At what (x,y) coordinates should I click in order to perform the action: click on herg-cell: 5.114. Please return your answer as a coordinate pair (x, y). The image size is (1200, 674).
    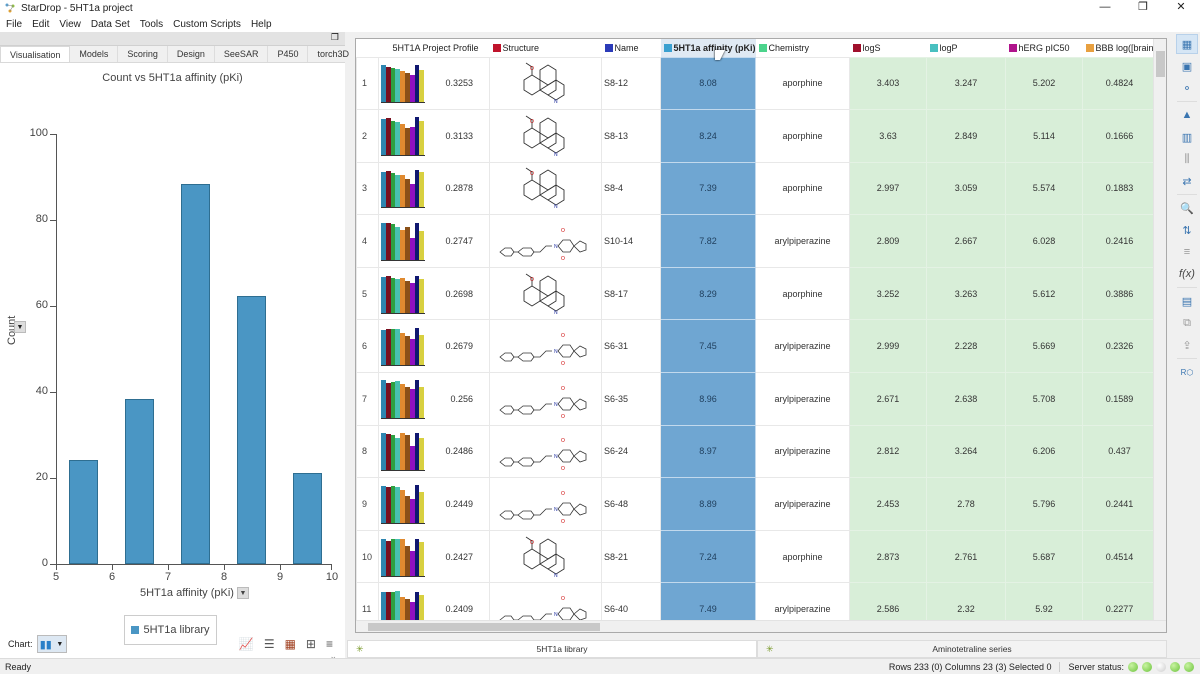
    Looking at the image, I should click on (1044, 136).